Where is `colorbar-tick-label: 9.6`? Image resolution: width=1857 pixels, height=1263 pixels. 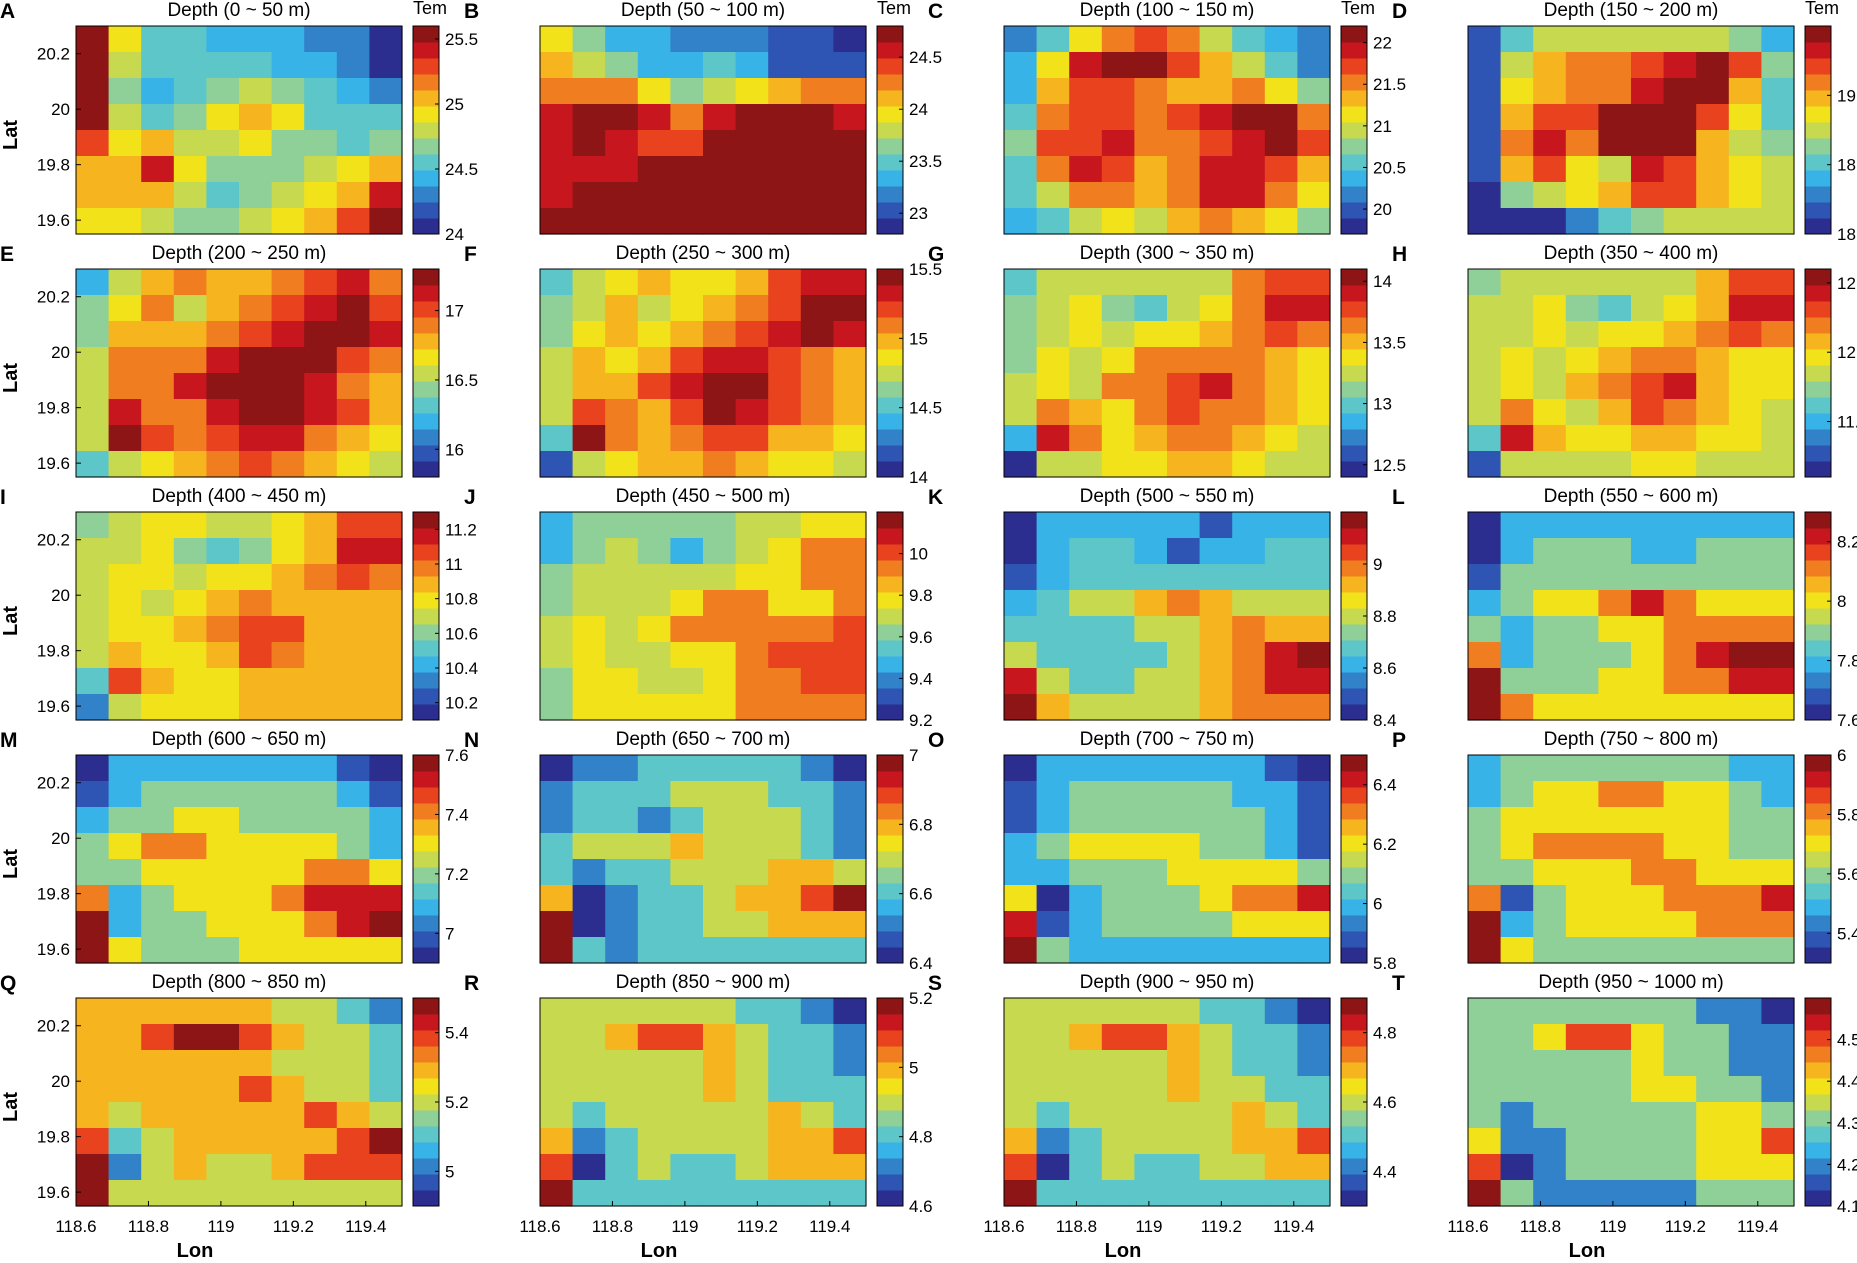 colorbar-tick-label: 9.6 is located at coordinates (921, 637).